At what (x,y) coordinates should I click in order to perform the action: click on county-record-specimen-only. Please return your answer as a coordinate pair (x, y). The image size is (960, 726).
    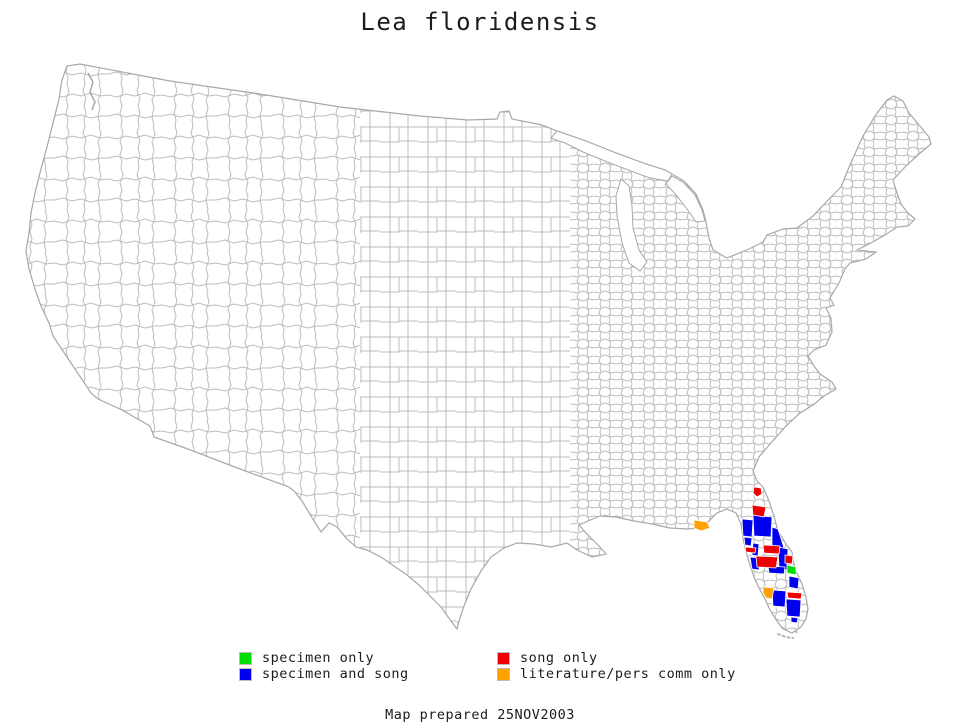
    Looking at the image, I should click on (791, 570).